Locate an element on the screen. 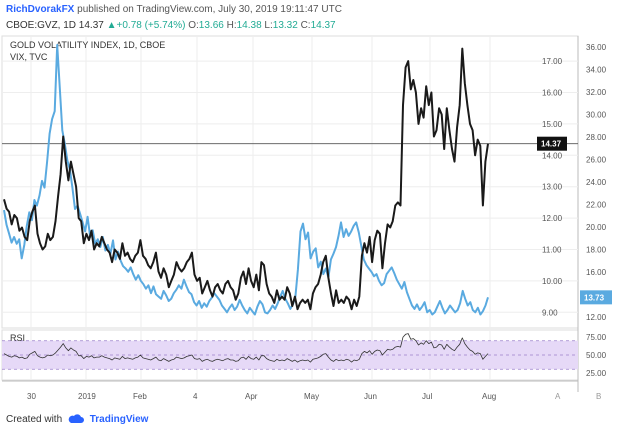 The width and height of the screenshot is (624, 434). scale-mode-buttons: A B is located at coordinates (578, 396).